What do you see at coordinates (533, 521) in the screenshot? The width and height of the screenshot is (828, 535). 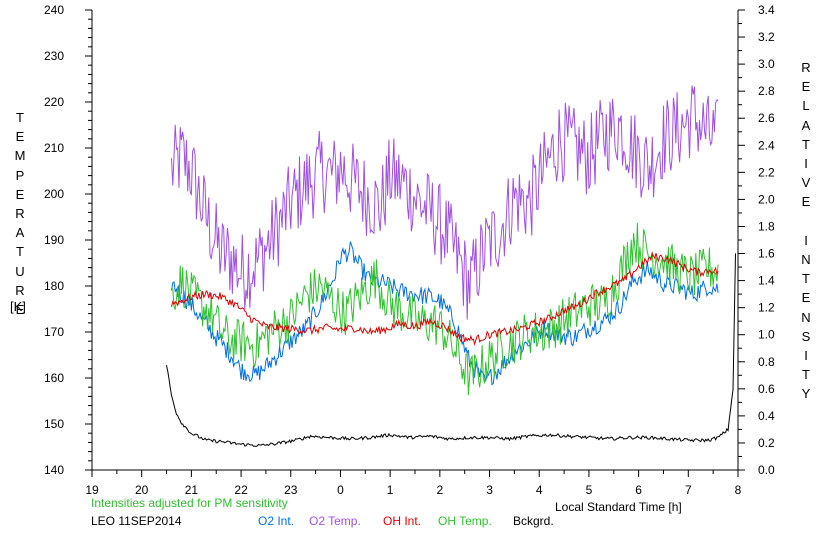 I see `legend-background: Bckgrd.` at bounding box center [533, 521].